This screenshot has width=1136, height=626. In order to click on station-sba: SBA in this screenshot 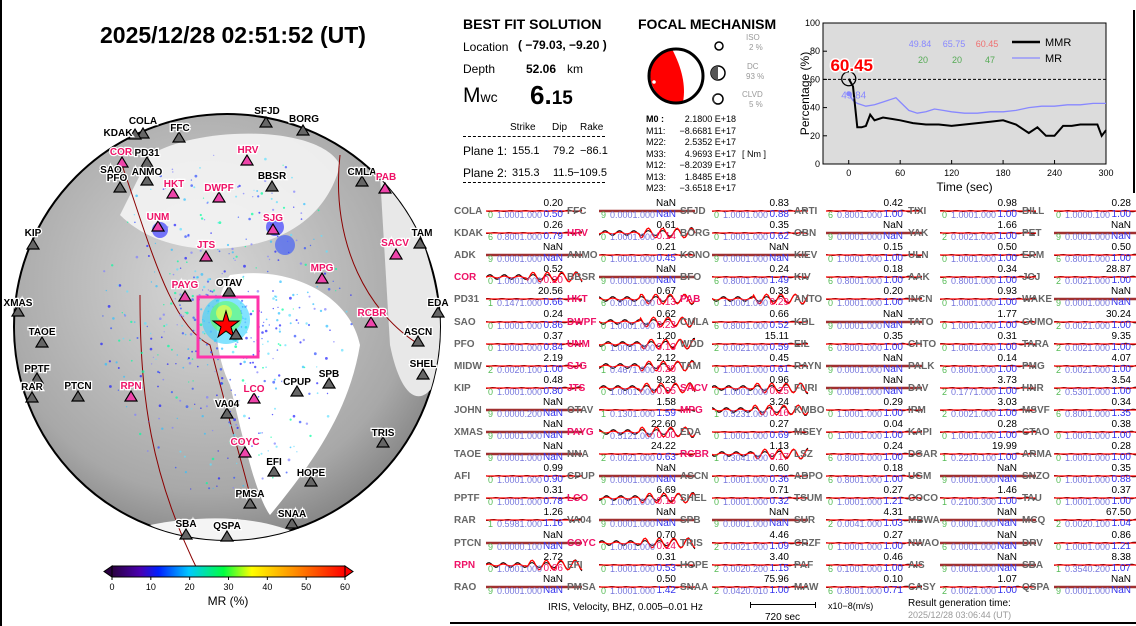, I will do `click(186, 529)`.